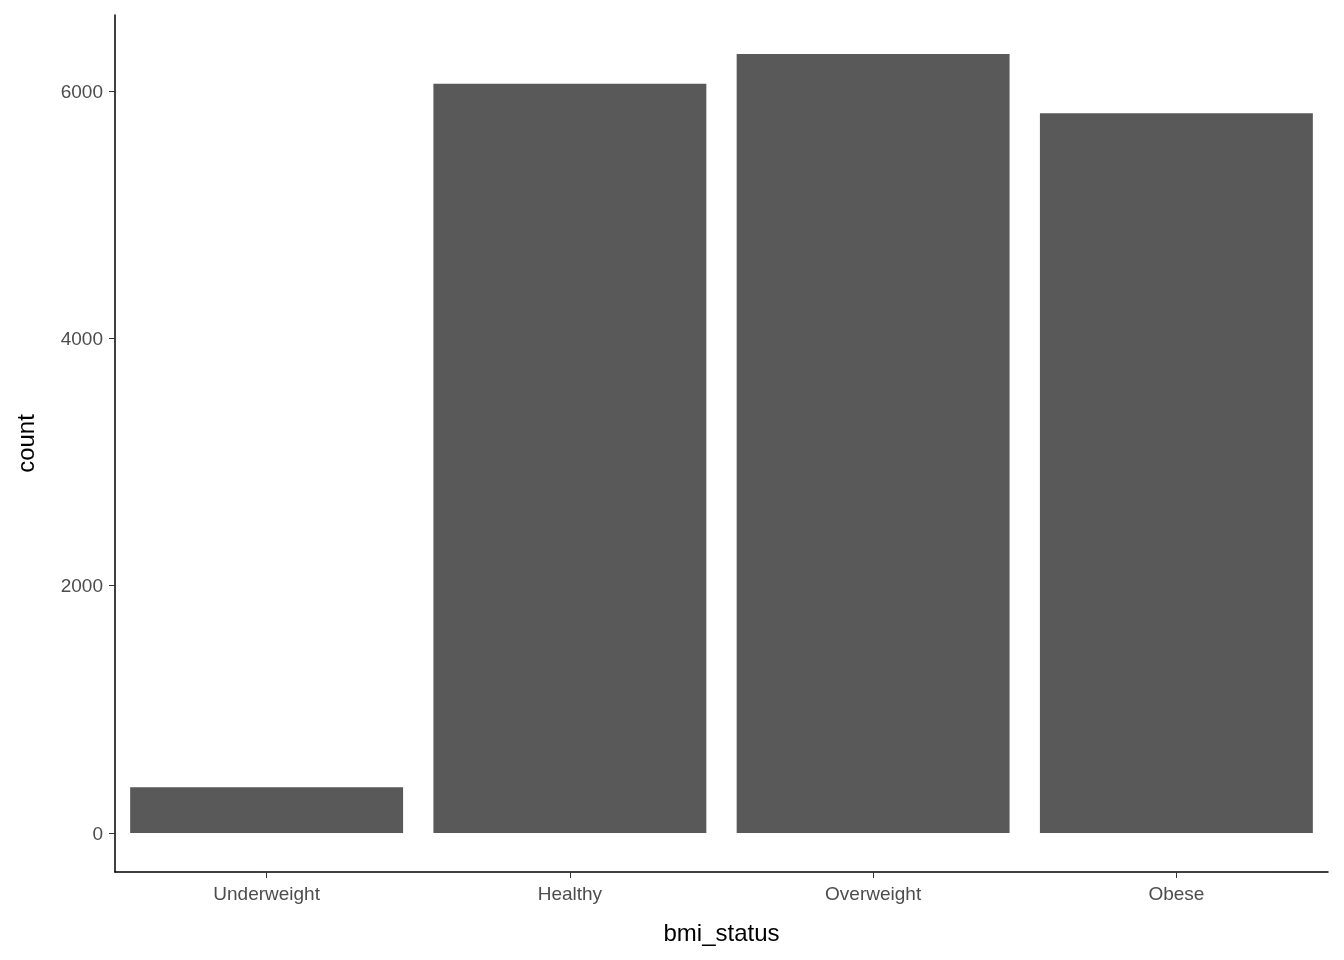 This screenshot has height=960, width=1344. What do you see at coordinates (97, 833) in the screenshot?
I see `y-tick-label: 0` at bounding box center [97, 833].